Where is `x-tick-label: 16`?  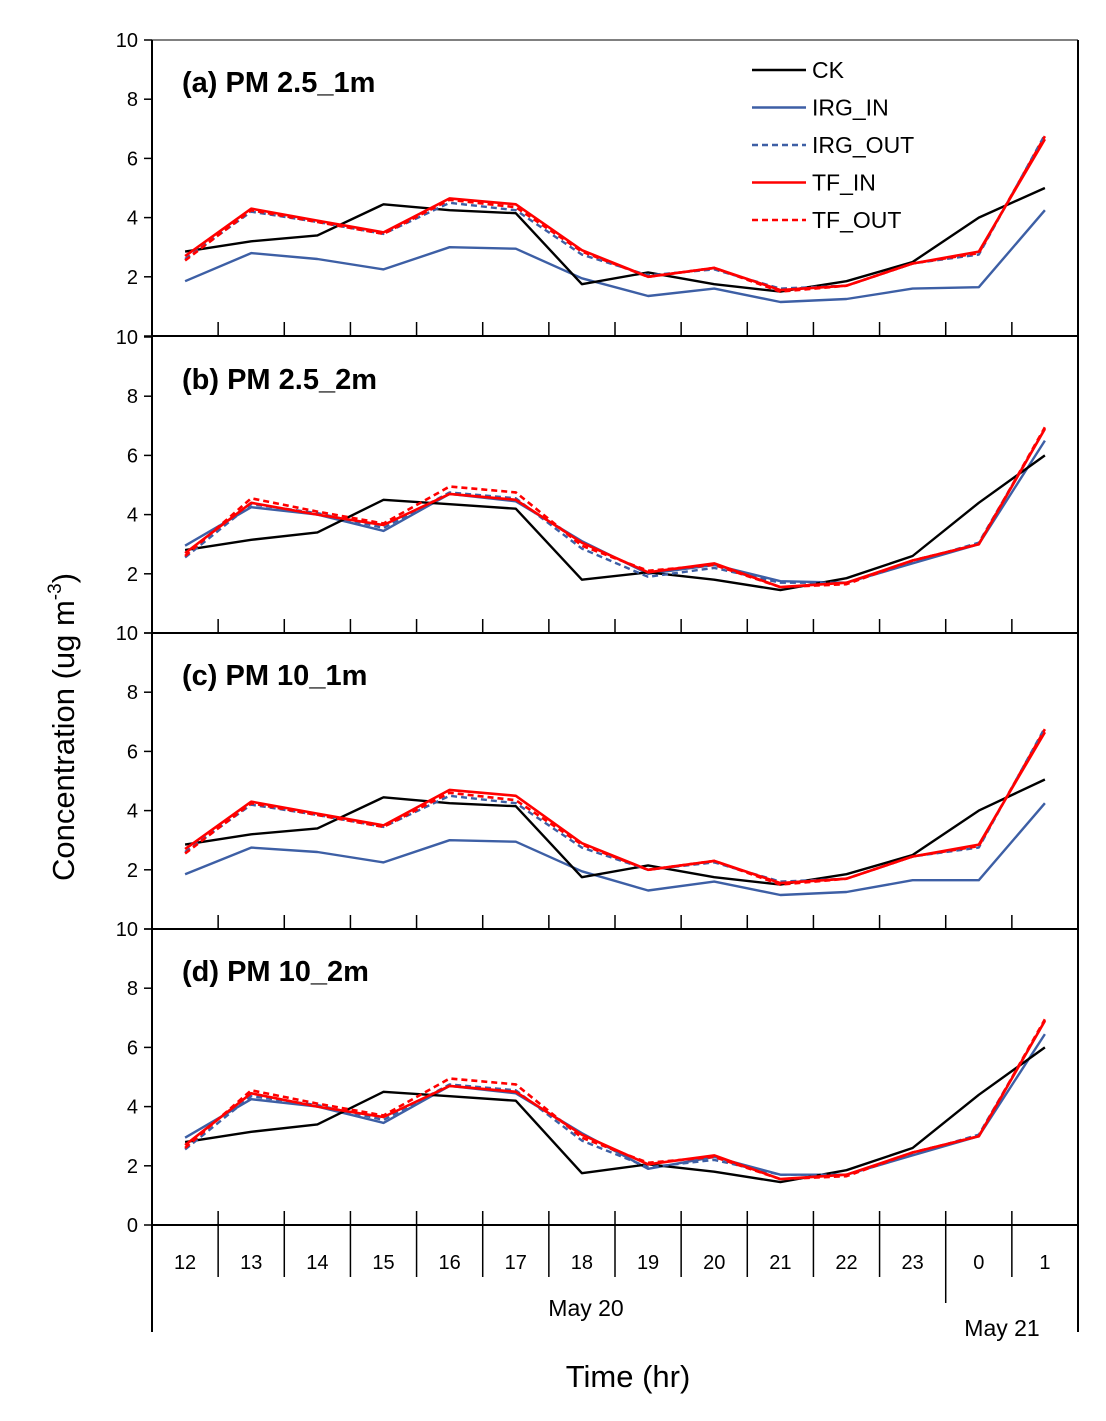
x-tick-label: 16 is located at coordinates (450, 1263).